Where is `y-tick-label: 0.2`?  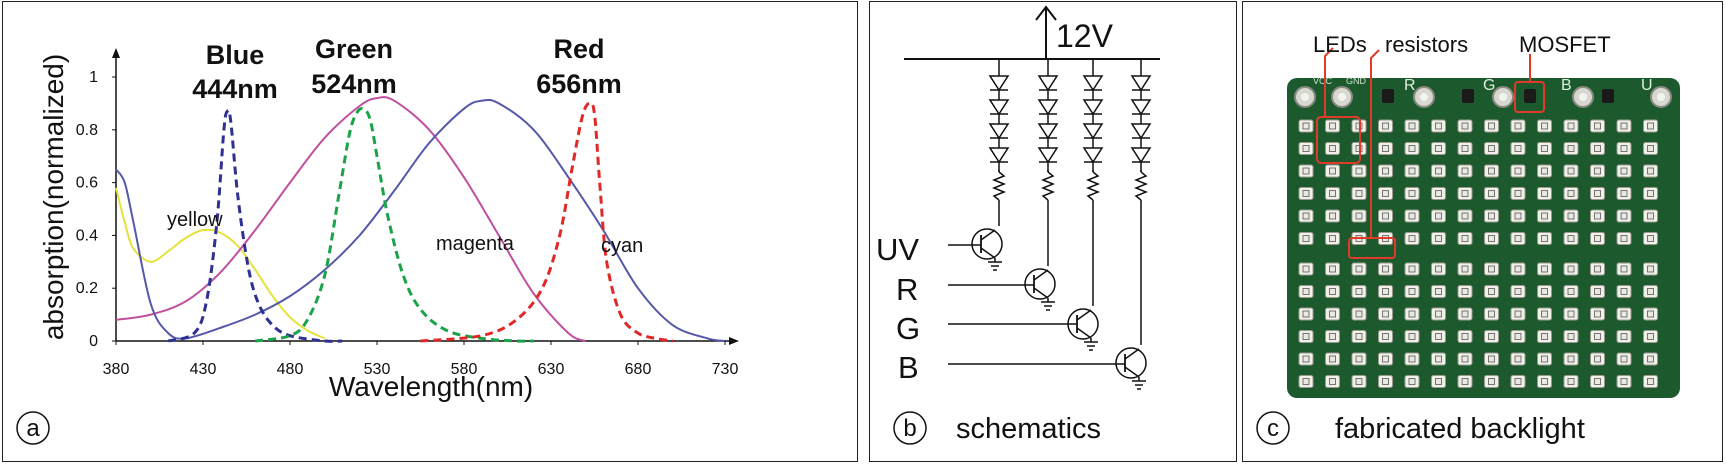 y-tick-label: 0.2 is located at coordinates (87, 288).